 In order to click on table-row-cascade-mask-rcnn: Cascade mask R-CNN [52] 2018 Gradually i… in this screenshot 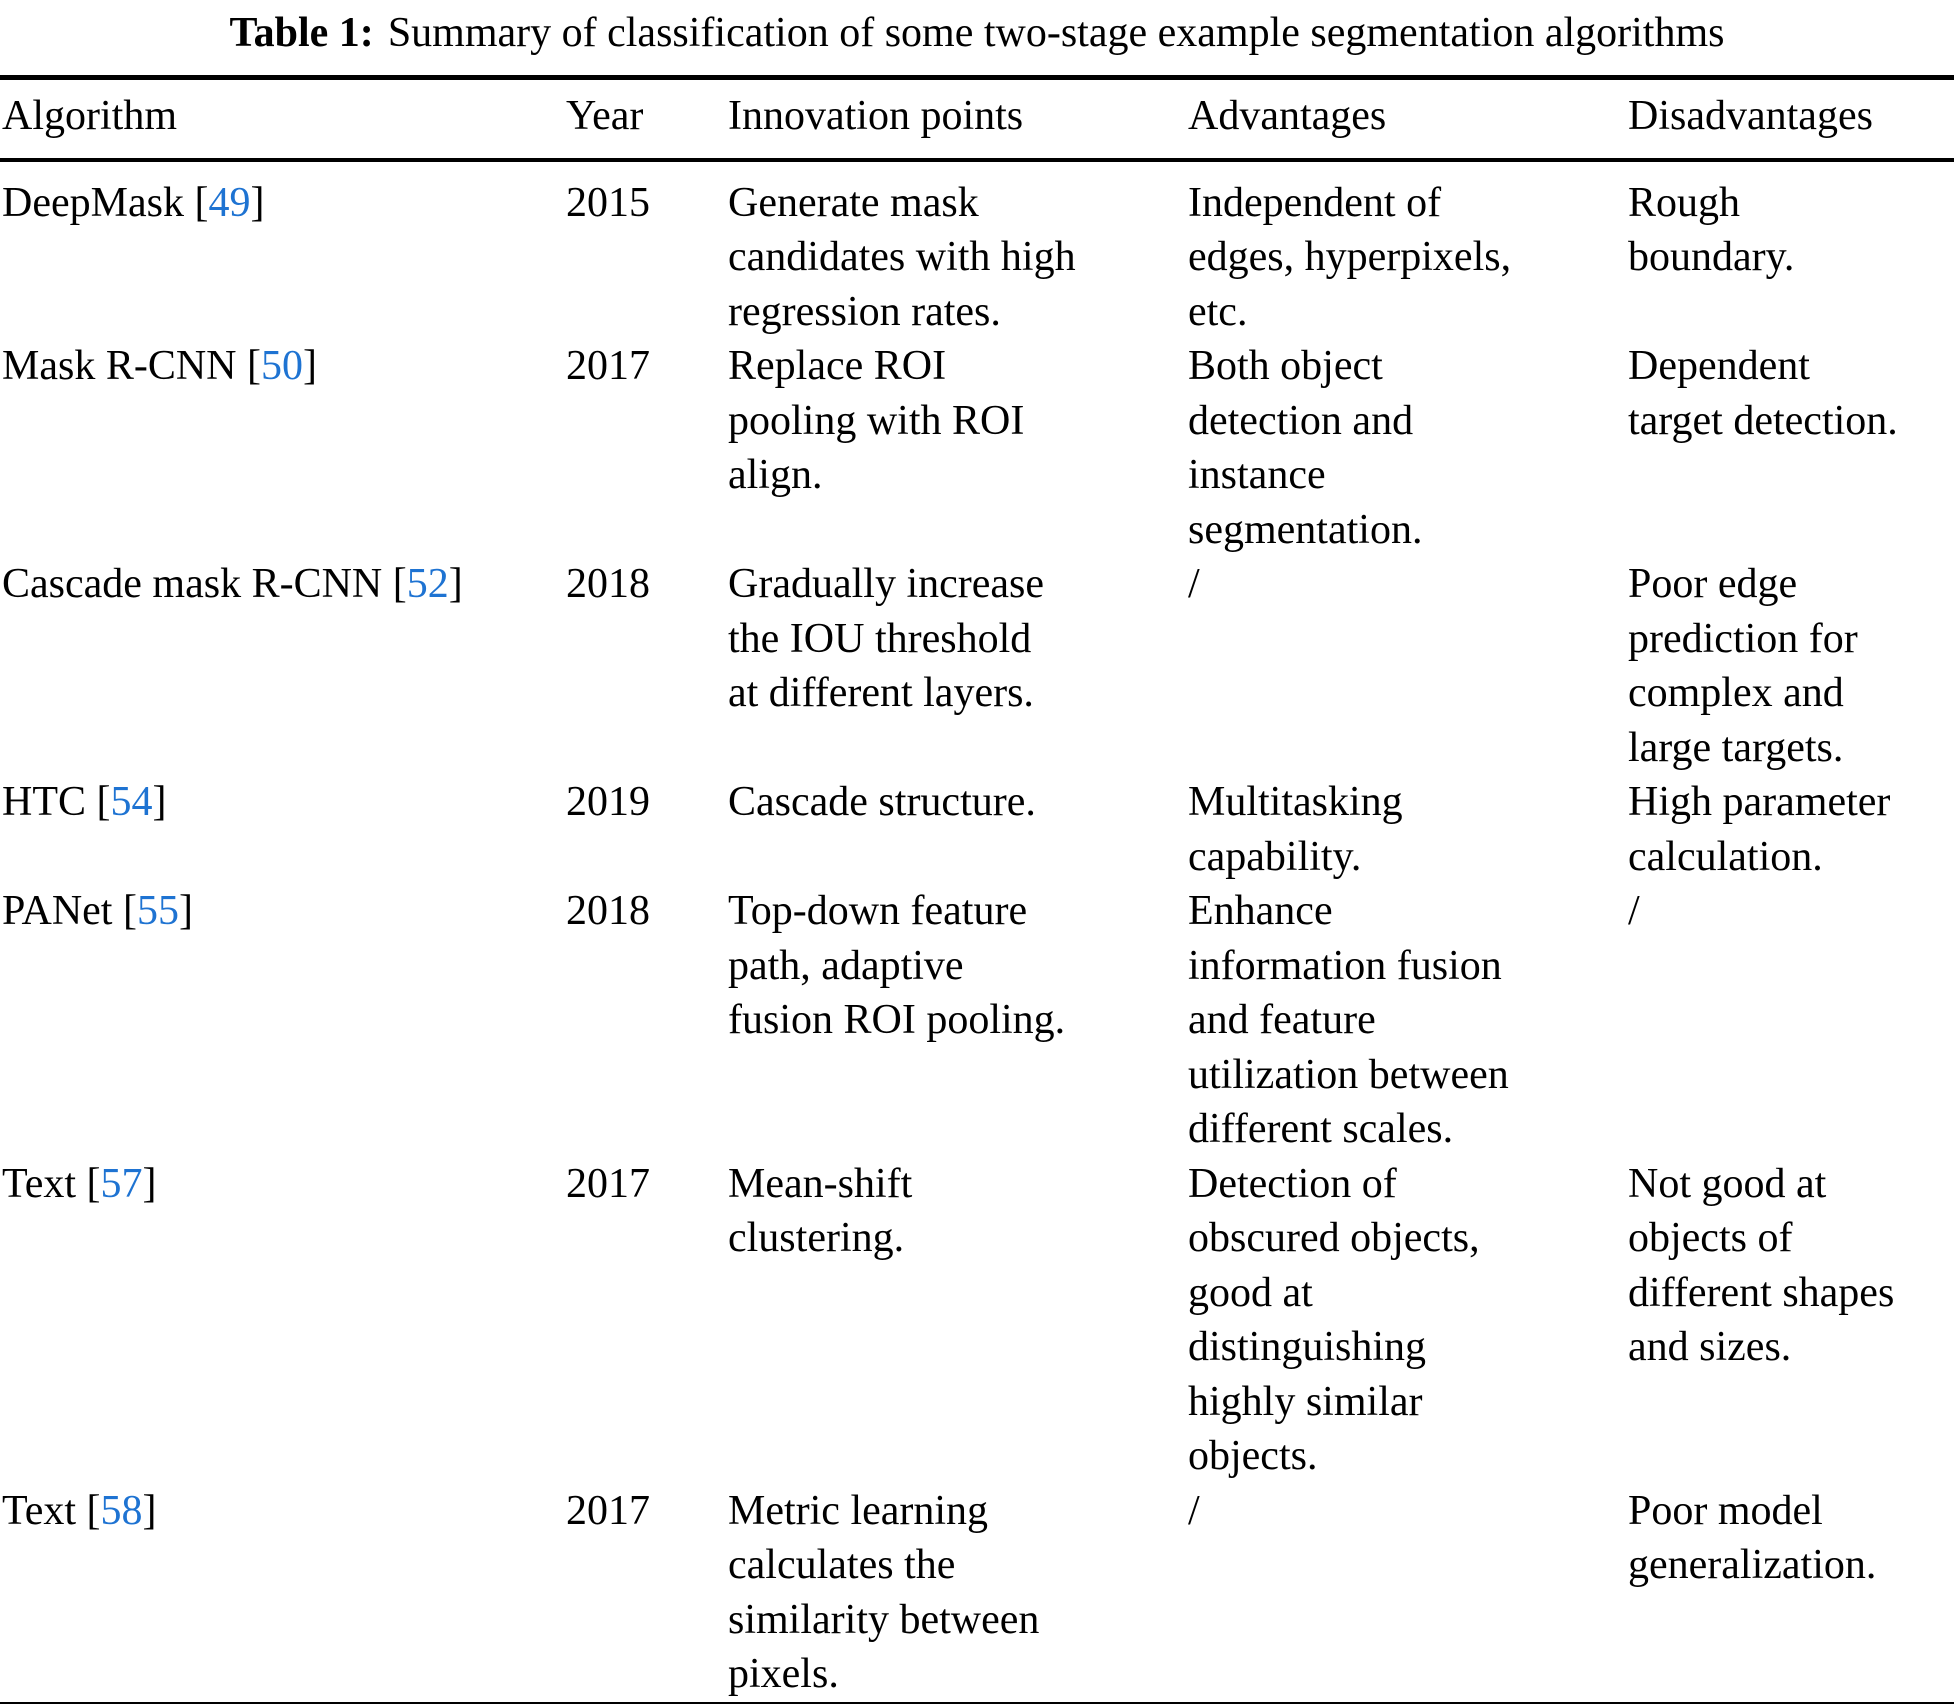, I will do `click(977, 666)`.